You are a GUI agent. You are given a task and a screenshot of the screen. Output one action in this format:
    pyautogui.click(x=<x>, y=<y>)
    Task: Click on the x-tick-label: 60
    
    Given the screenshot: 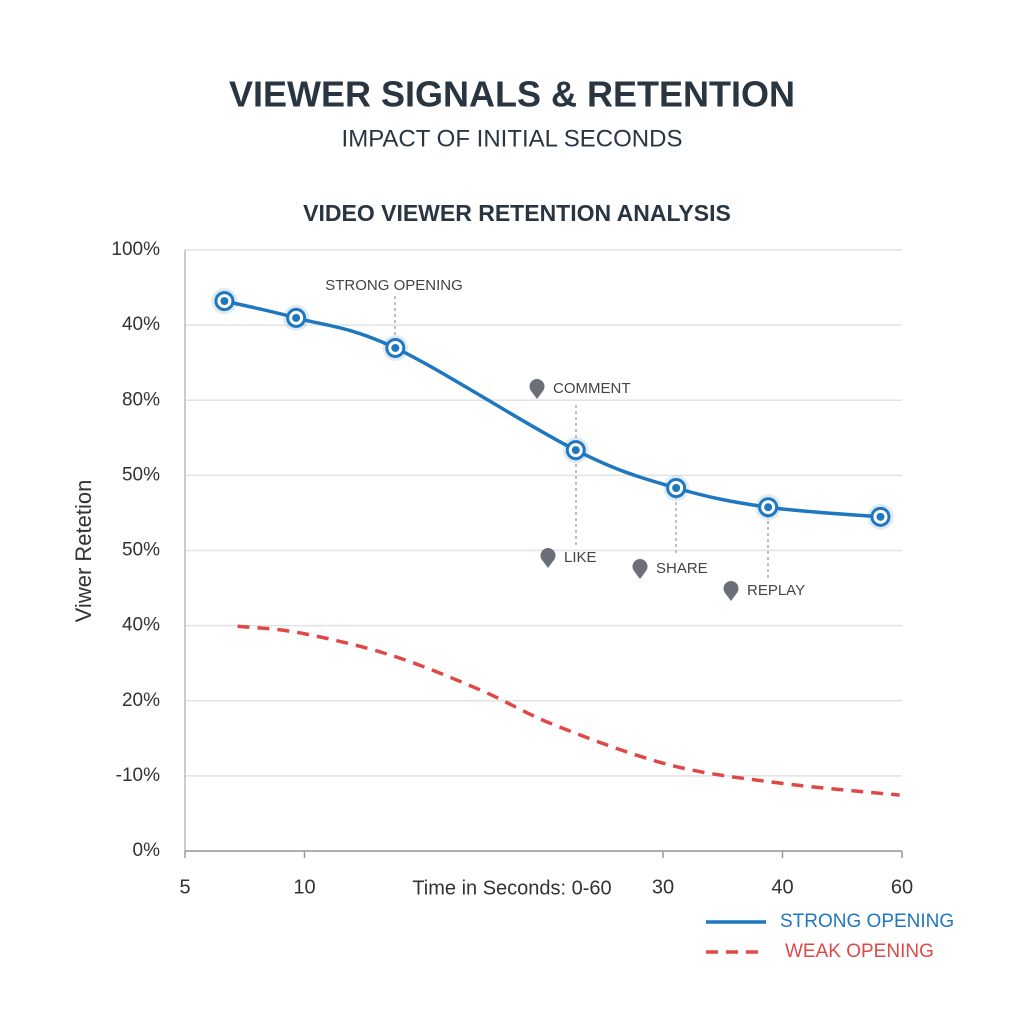 What is the action you would take?
    pyautogui.click(x=902, y=887)
    